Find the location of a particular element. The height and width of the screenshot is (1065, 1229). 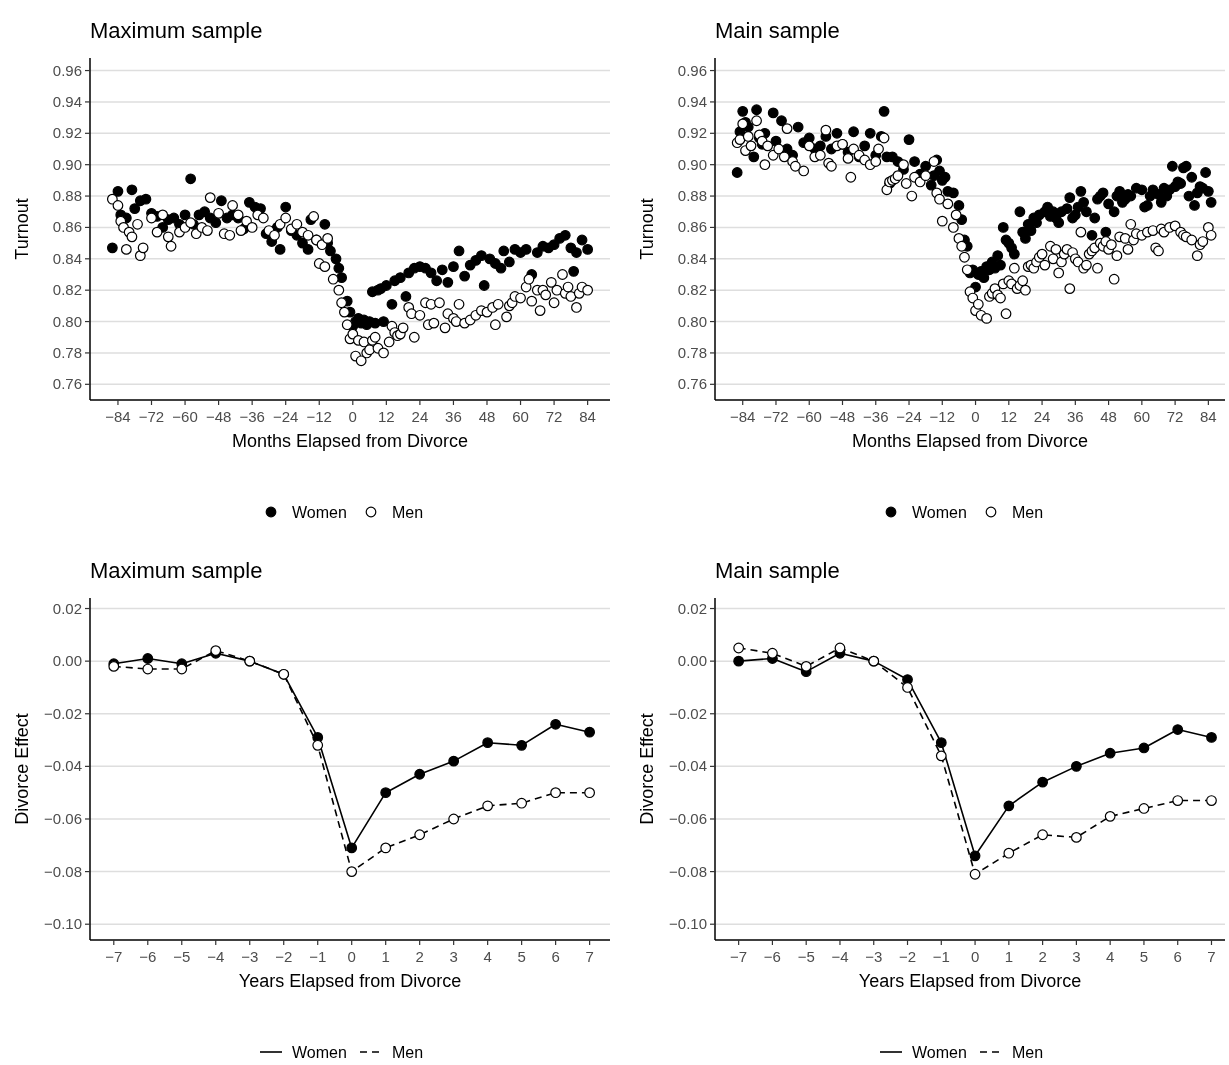

y-tick-label: 0.96 is located at coordinates (692, 70).